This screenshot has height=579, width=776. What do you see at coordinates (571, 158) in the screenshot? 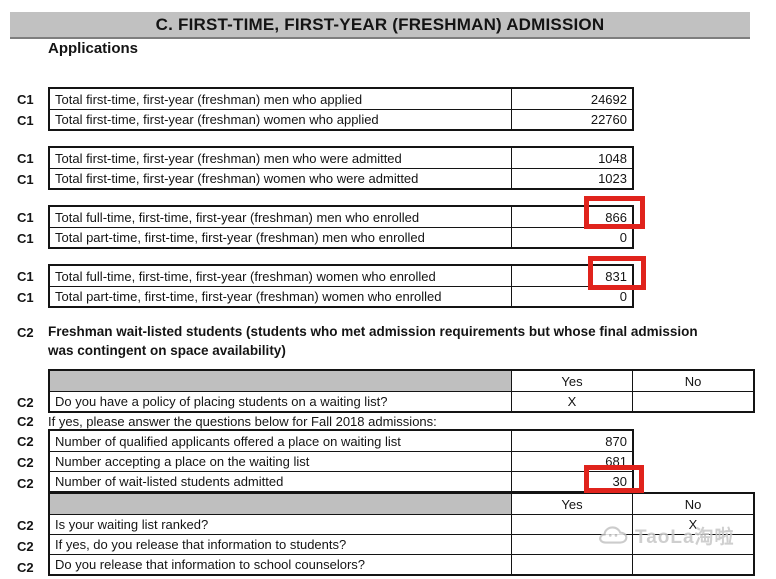
I see `row-value: 1048` at bounding box center [571, 158].